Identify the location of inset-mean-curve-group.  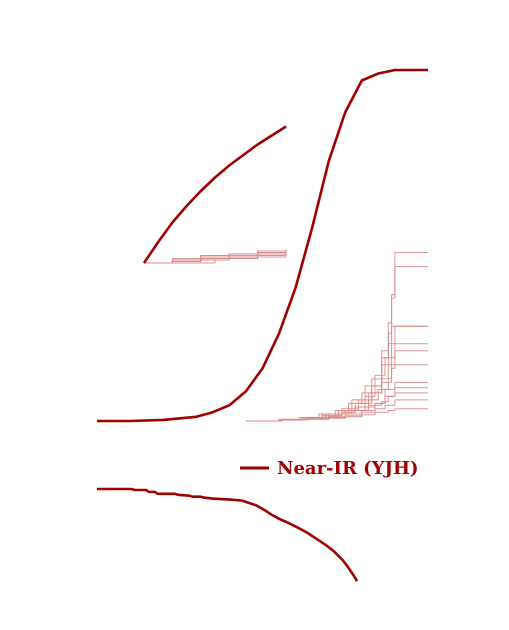
(214, 194).